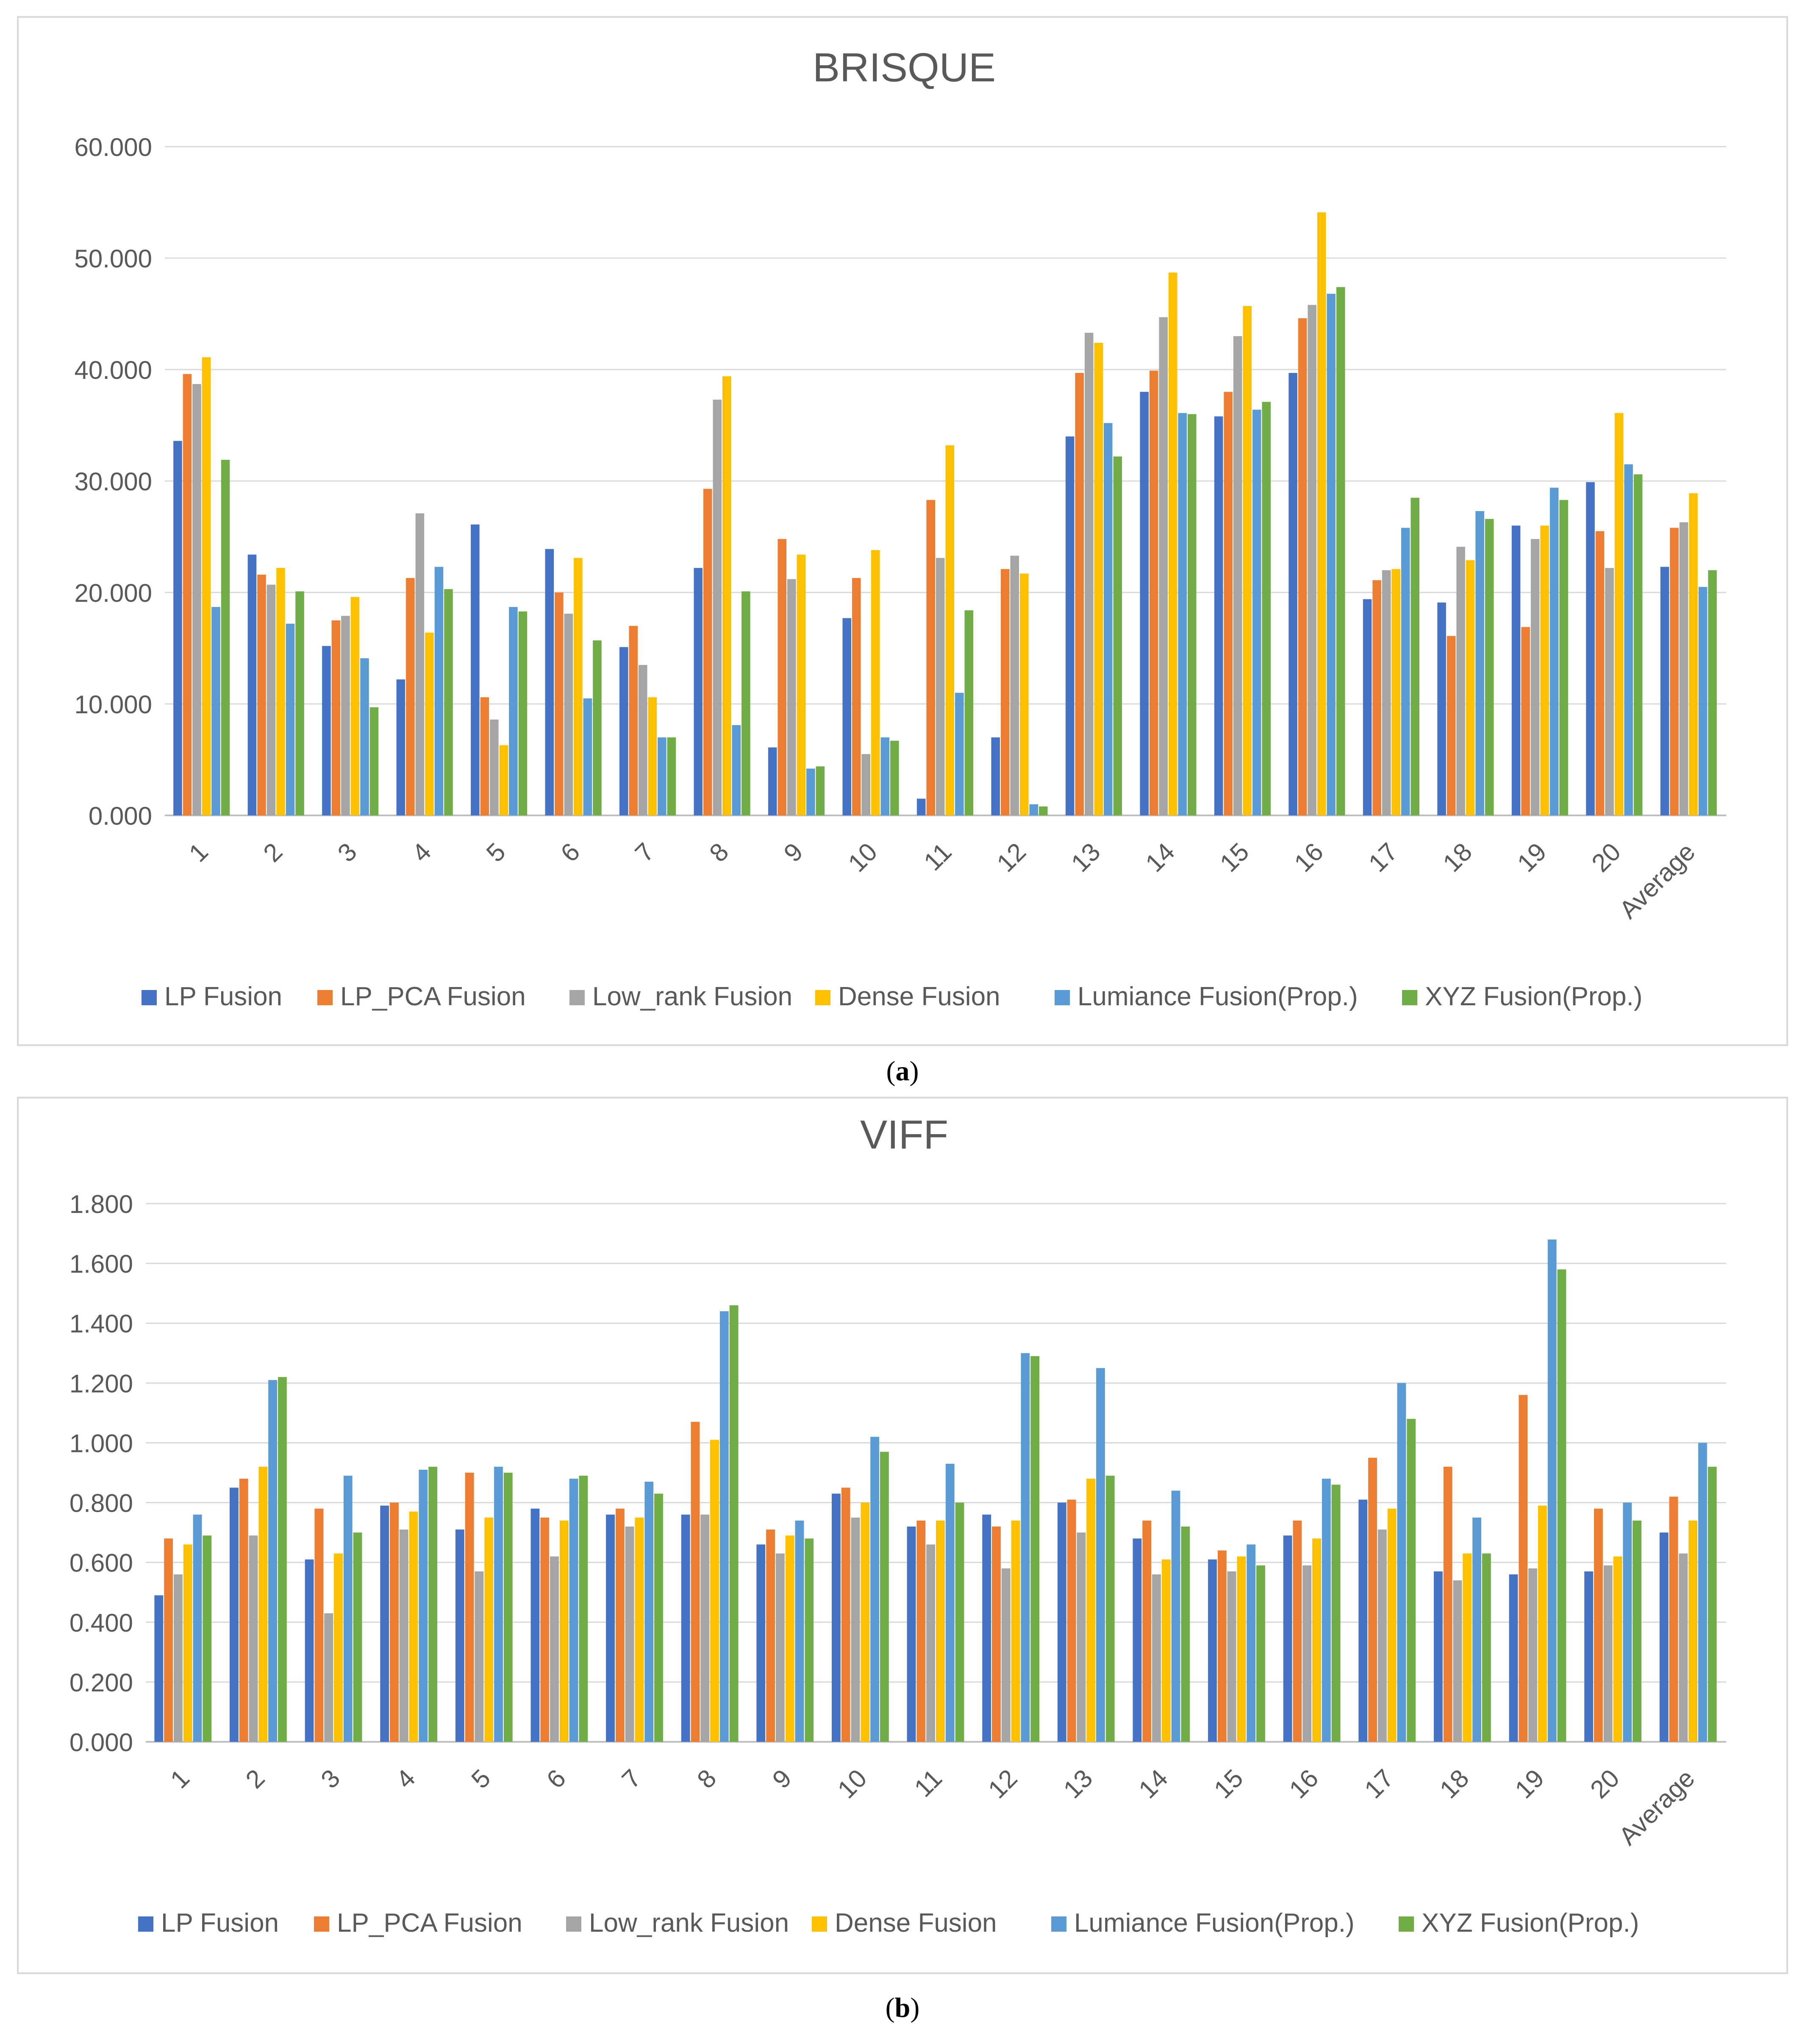  What do you see at coordinates (1532, 1655) in the screenshot?
I see `viff-bar-19-s2` at bounding box center [1532, 1655].